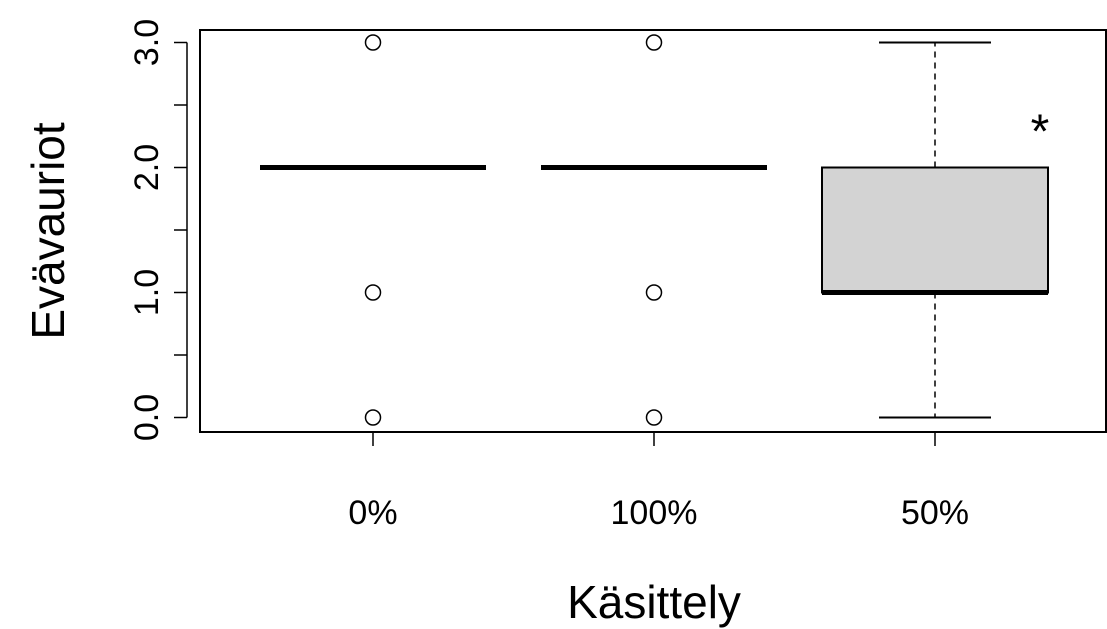  I want to click on box-group-0pct, so click(373, 230).